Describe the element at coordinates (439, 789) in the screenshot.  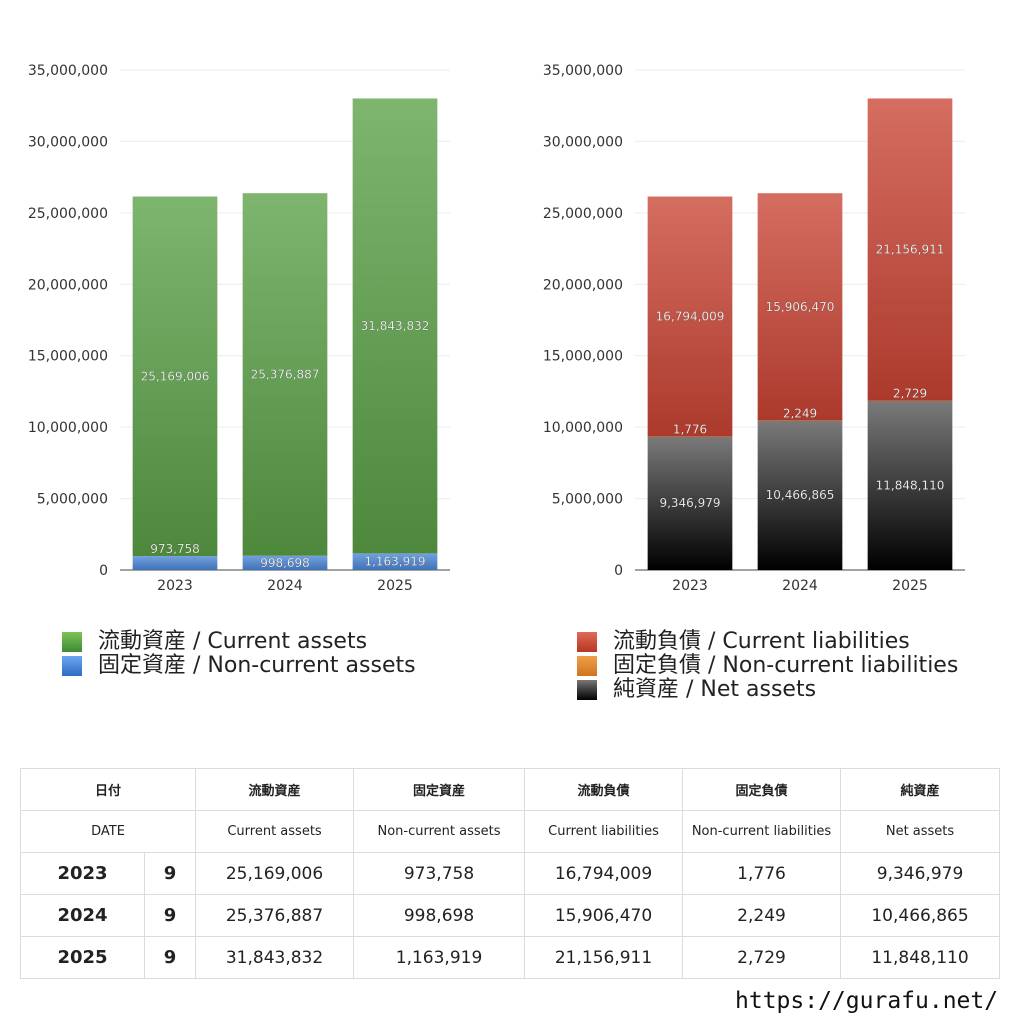
I see `table-header-cell: 固定資産` at that location.